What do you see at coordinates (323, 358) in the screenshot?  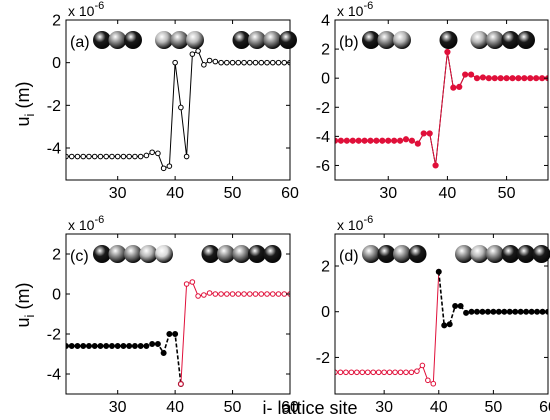 I see `y-tick-label: -2` at bounding box center [323, 358].